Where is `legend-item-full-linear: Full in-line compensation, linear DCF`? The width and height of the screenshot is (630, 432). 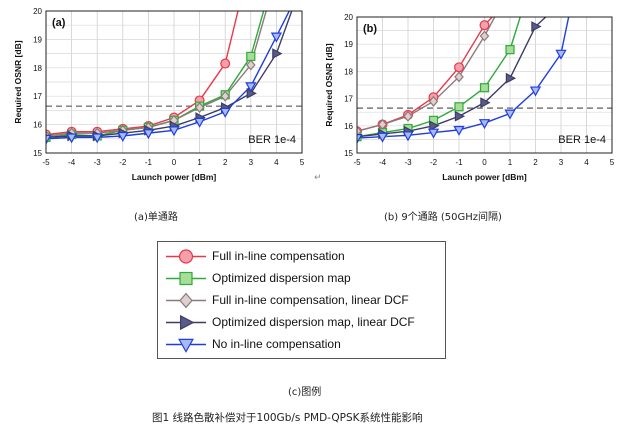
legend-item-full-linear: Full in-line compensation, linear DCF is located at coordinates (302, 300).